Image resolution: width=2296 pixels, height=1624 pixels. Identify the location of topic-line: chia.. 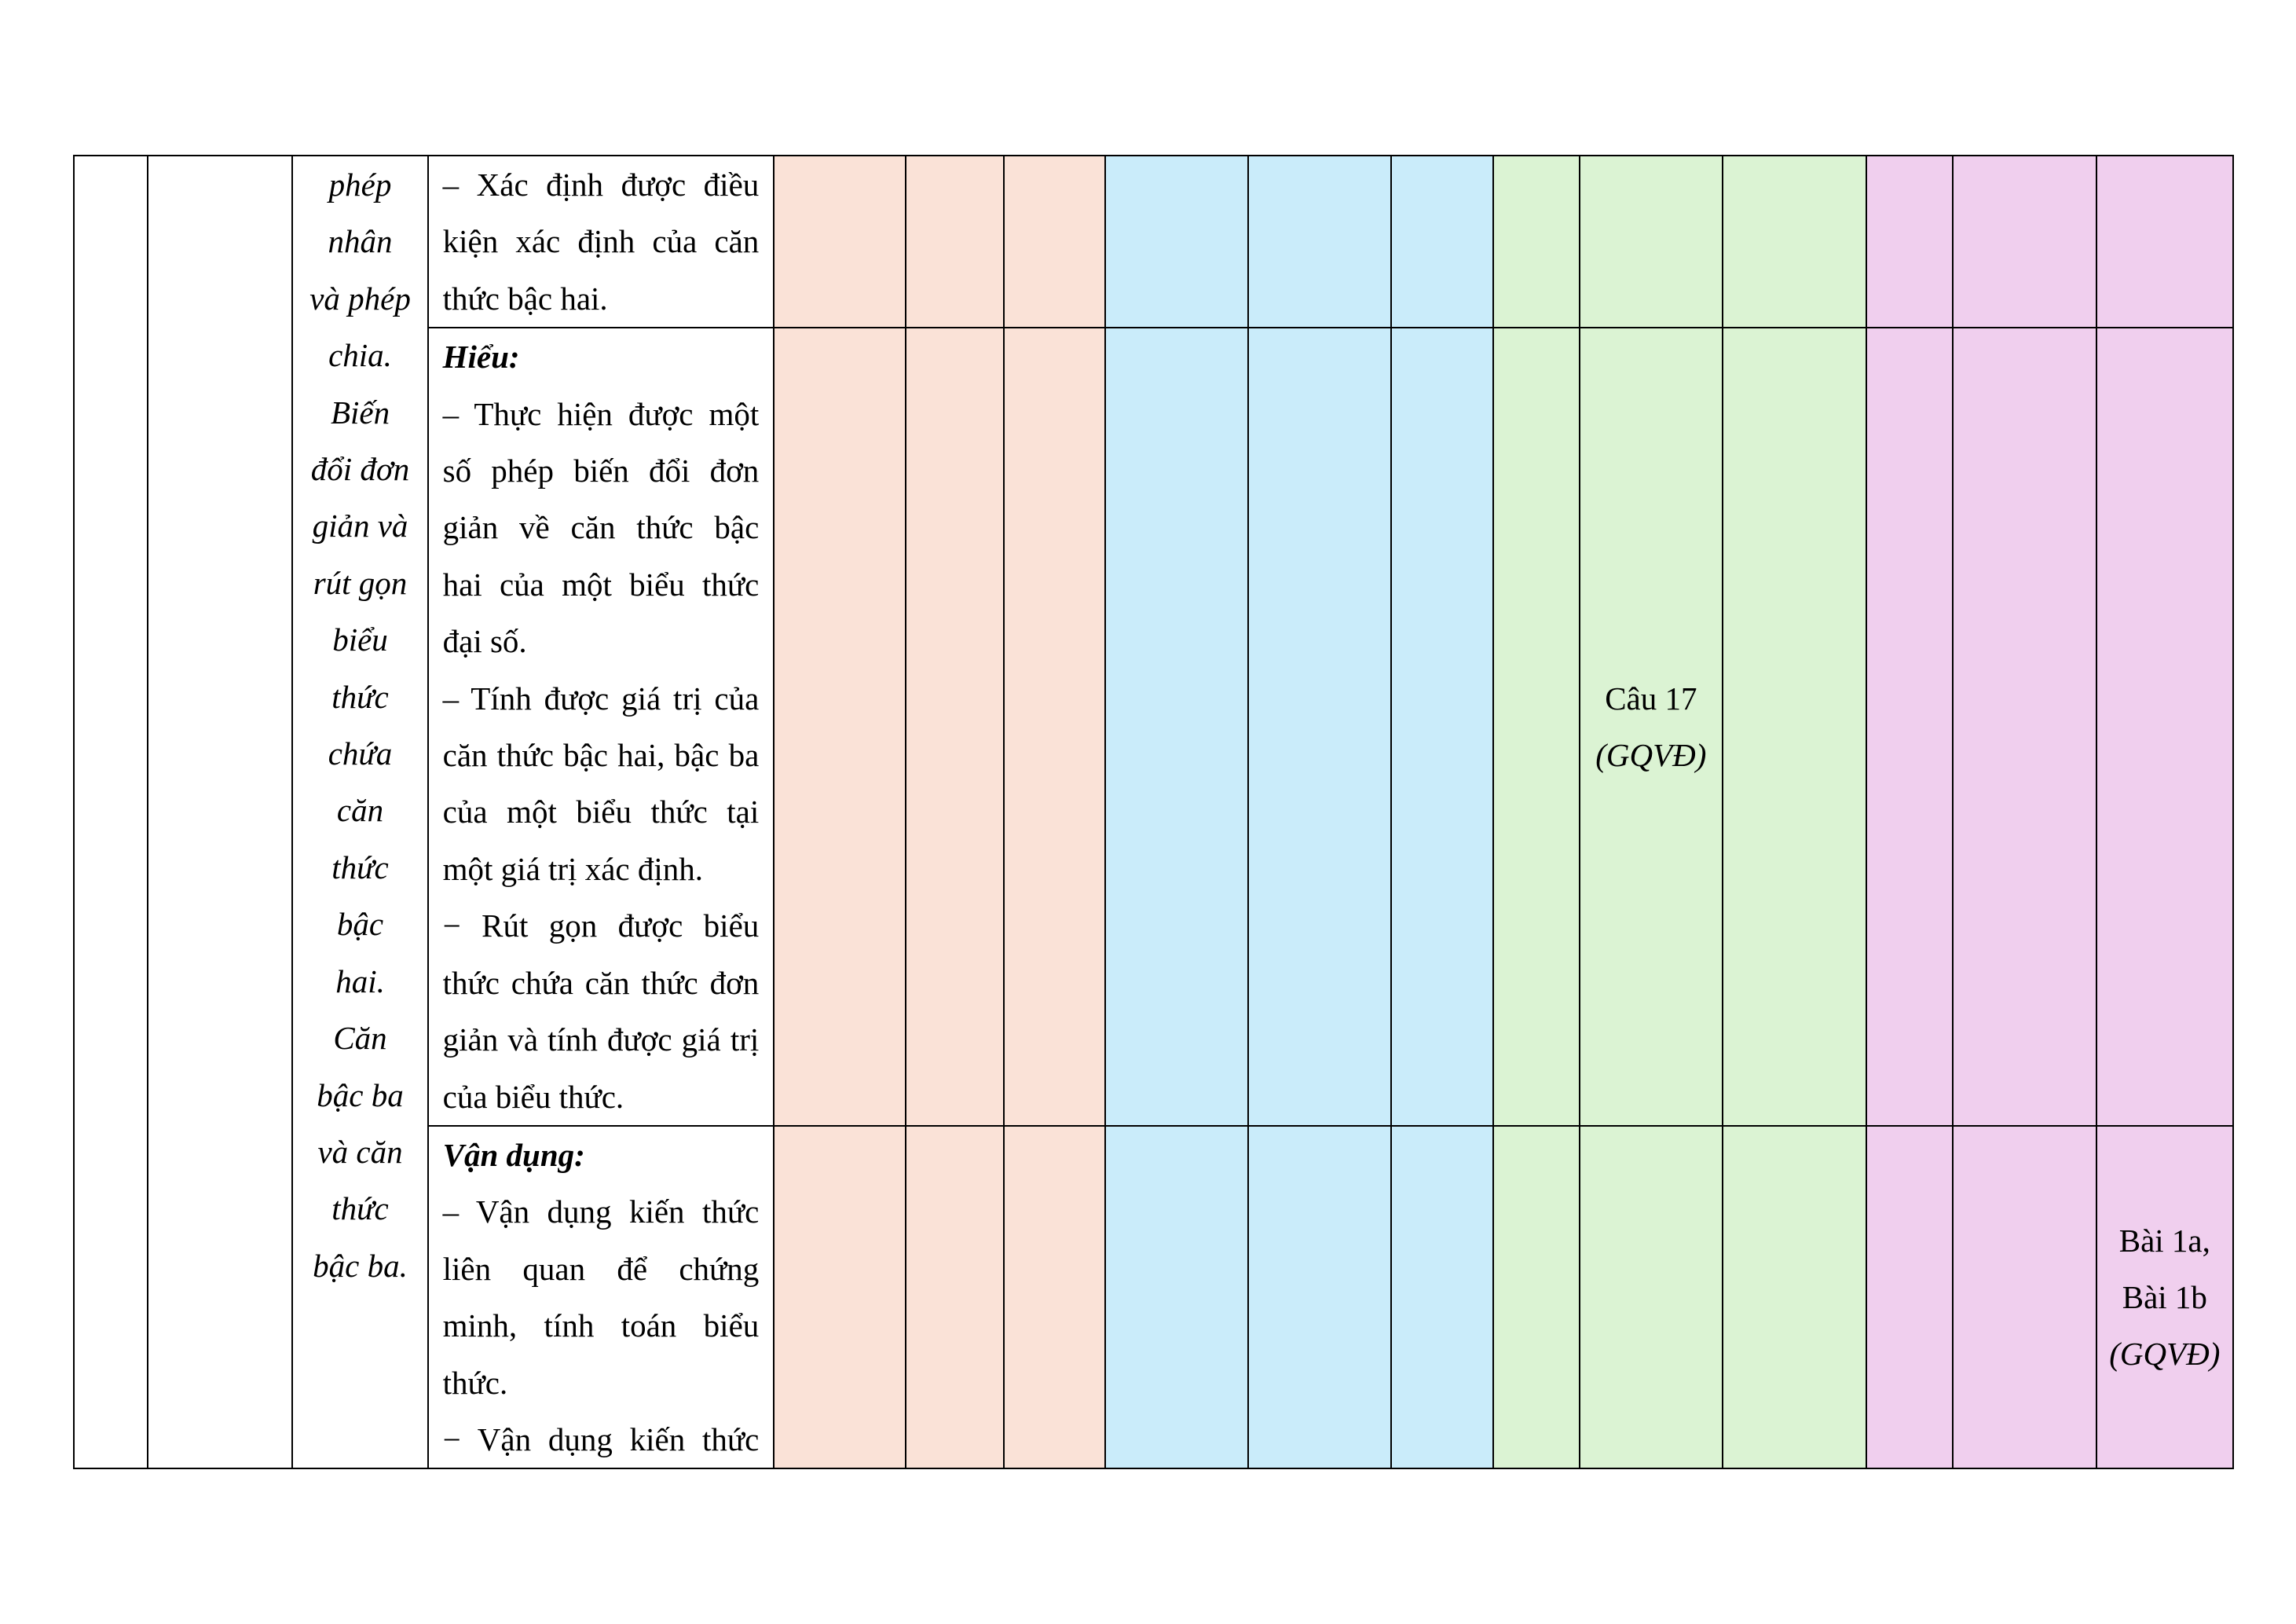
(360, 356).